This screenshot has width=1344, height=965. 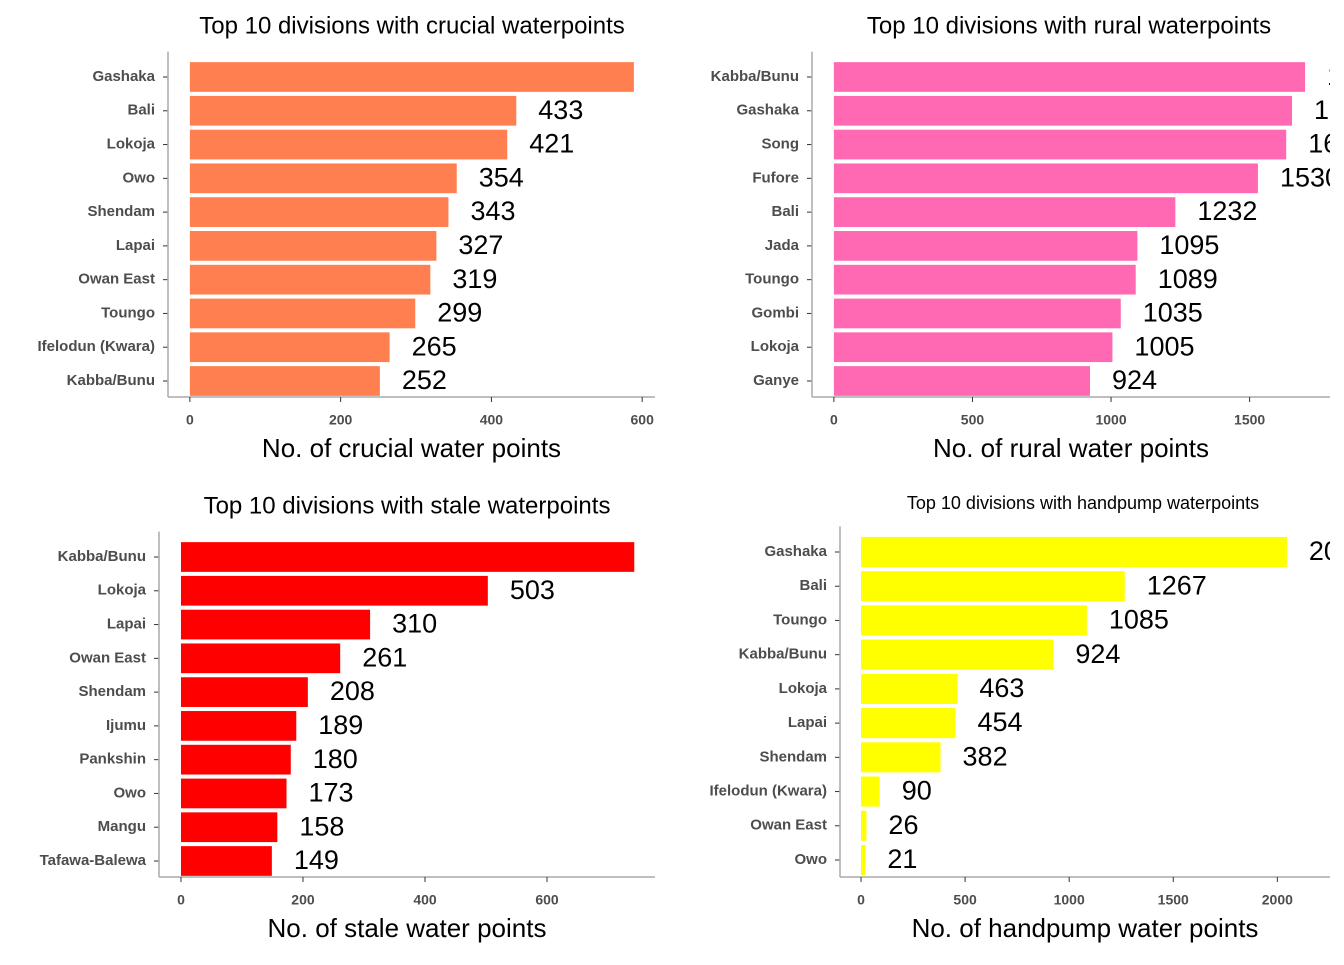 I want to click on value-label: 1005, so click(x=1164, y=346).